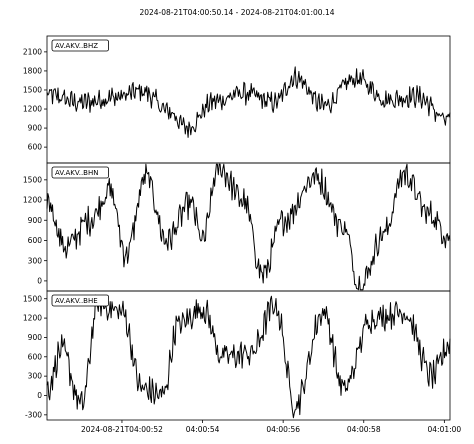 This screenshot has height=444, width=474. I want to click on y-tick-label: 1800, so click(32, 71).